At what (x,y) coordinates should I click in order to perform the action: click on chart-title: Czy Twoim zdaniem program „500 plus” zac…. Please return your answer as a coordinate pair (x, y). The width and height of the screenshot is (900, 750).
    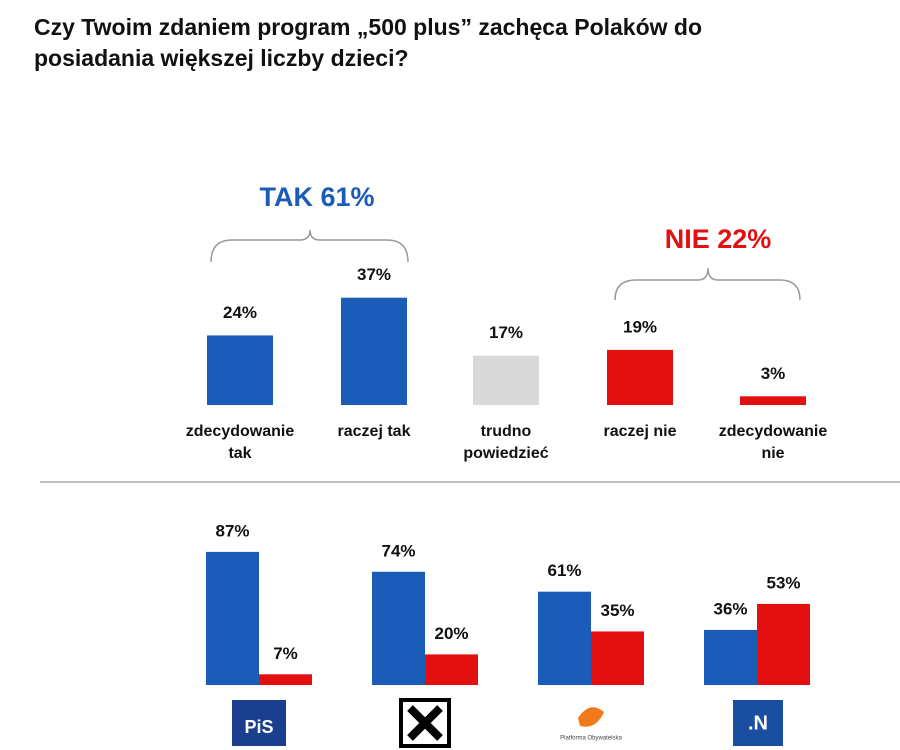
    Looking at the image, I should click on (368, 42).